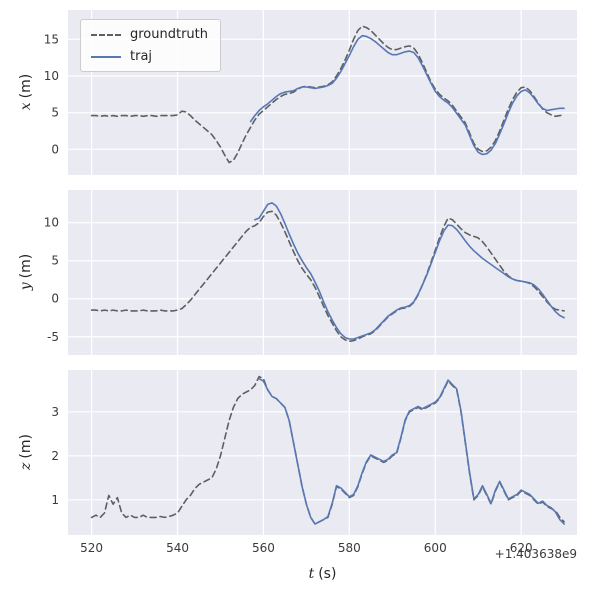  I want to click on legend-line-groundtruth, so click(106, 34).